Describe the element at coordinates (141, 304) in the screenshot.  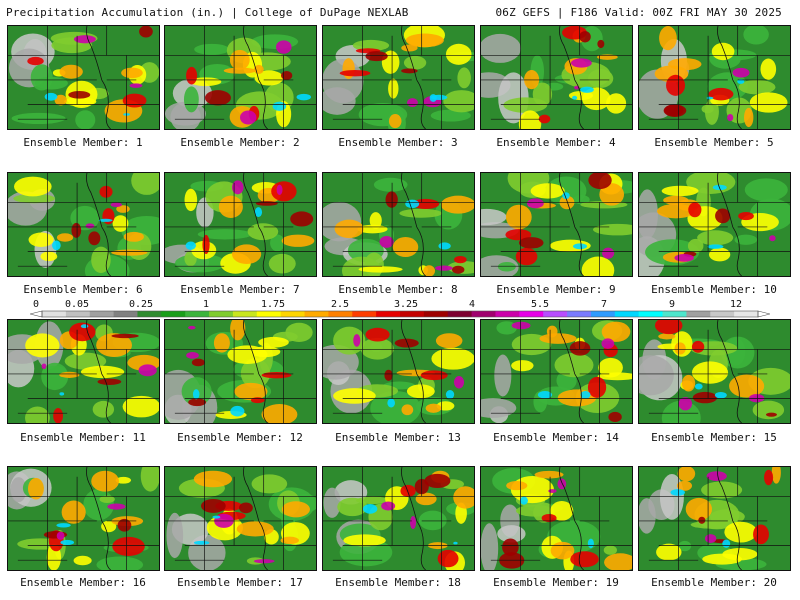
I see `colorbar-tick-label: 0.25` at that location.